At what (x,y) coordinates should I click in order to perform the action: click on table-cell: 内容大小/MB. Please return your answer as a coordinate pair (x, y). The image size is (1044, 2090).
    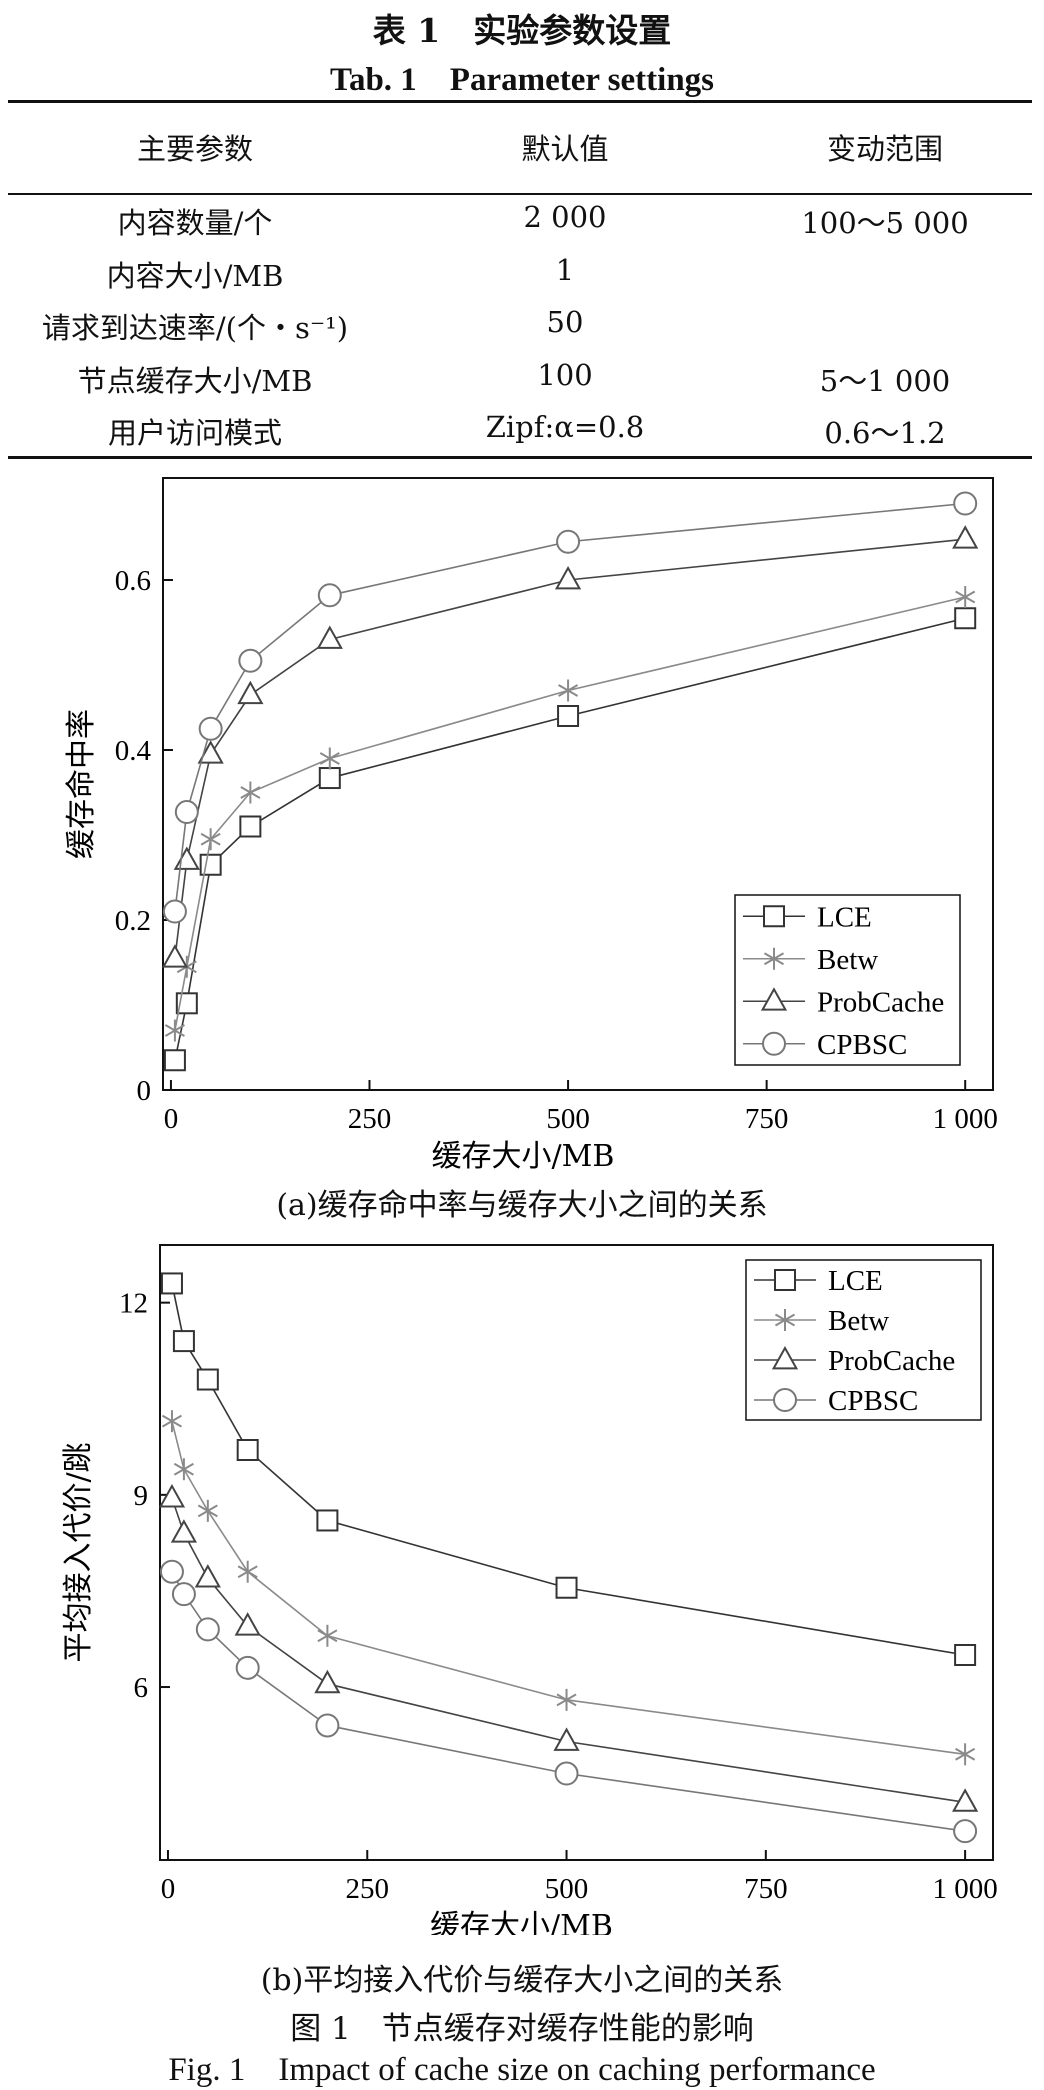
    Looking at the image, I should click on (195, 276).